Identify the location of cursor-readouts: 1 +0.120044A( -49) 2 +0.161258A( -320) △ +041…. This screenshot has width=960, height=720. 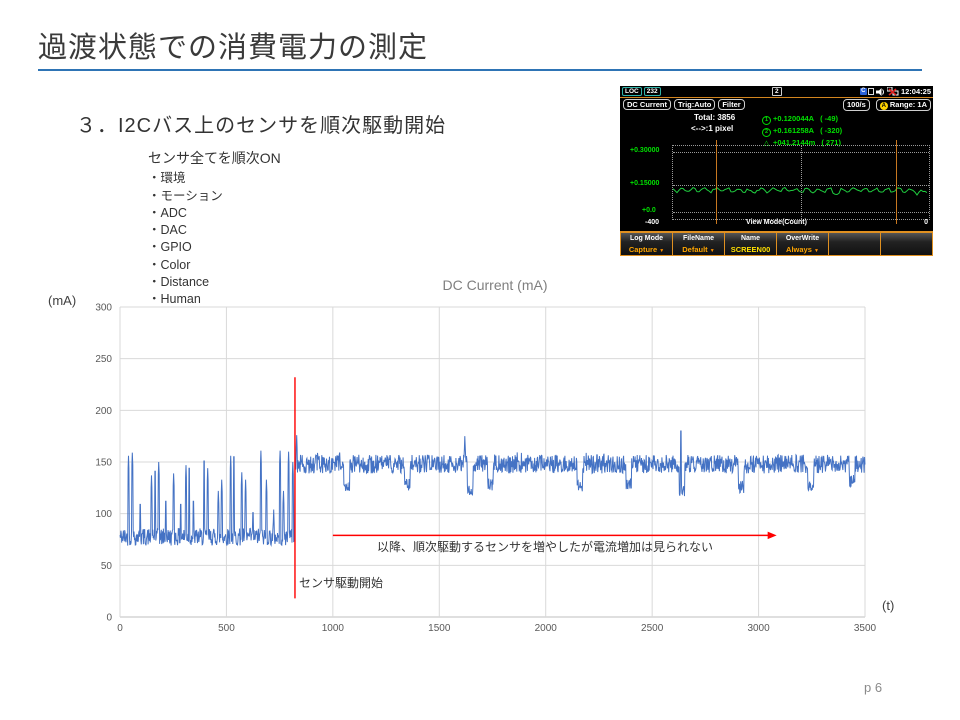
(802, 130).